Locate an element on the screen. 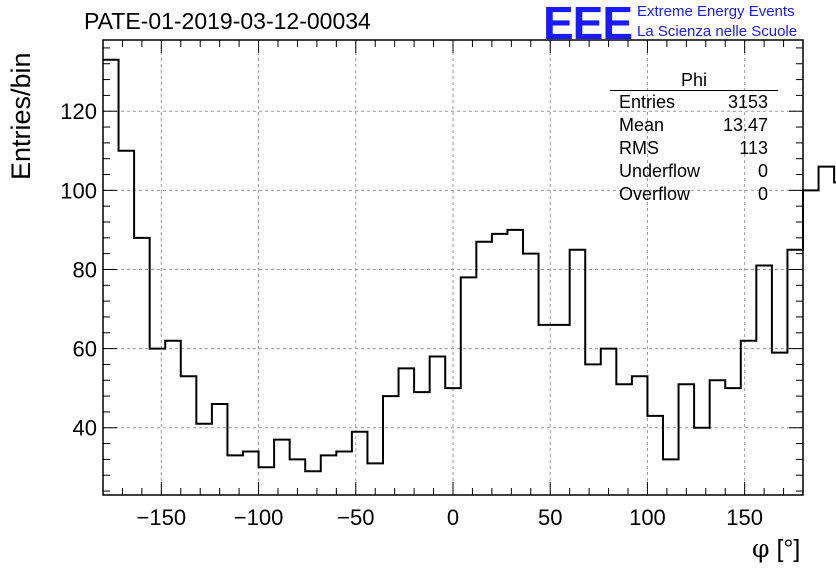 This screenshot has height=572, width=836. stats-row: Underflow 0 is located at coordinates (694, 171).